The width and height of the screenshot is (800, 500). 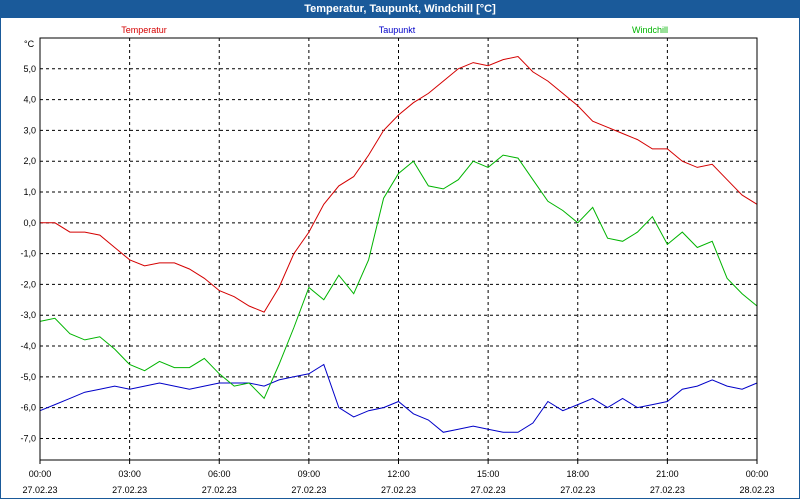 I want to click on y-tick-label: -2,0, so click(x=28, y=284).